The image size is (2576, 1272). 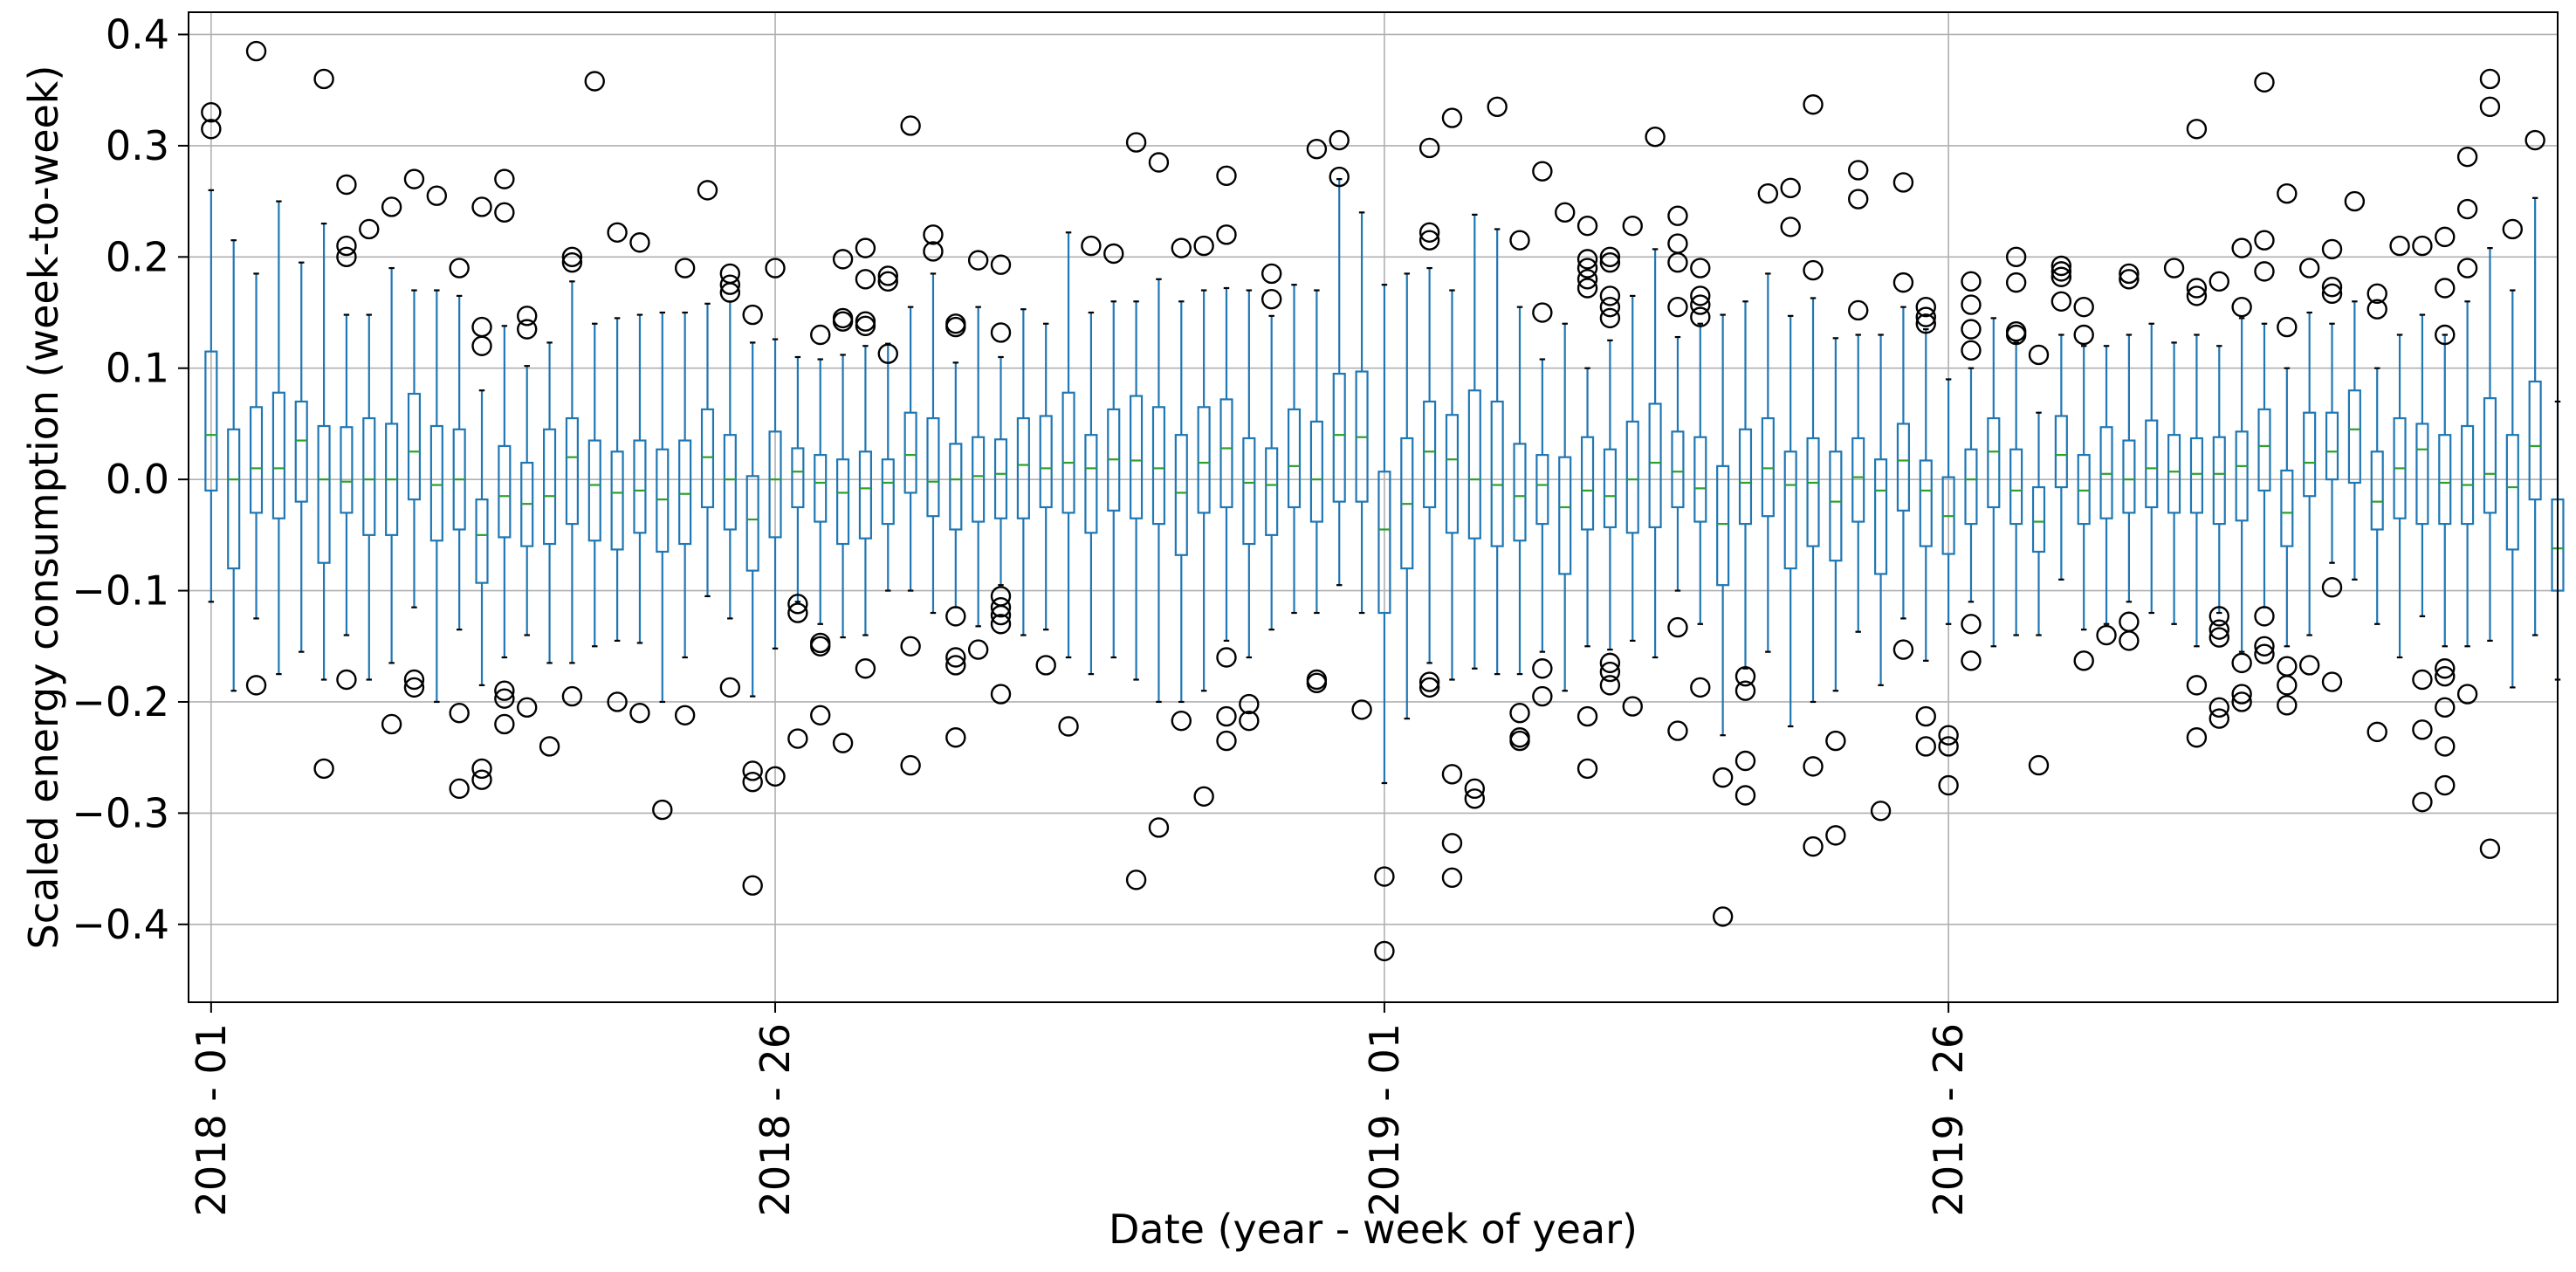 I want to click on y-axis-label: Scaled energy consumption (week-to-week), so click(x=44, y=507).